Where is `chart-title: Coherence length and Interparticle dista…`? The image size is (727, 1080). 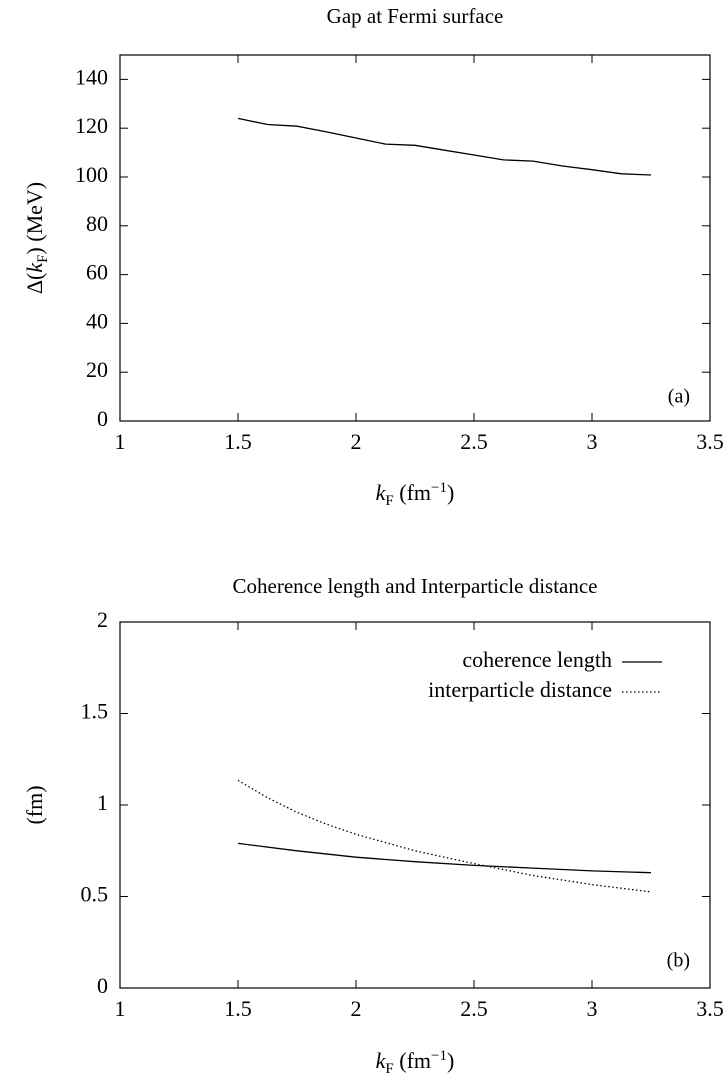
chart-title: Coherence length and Interparticle dista… is located at coordinates (415, 586).